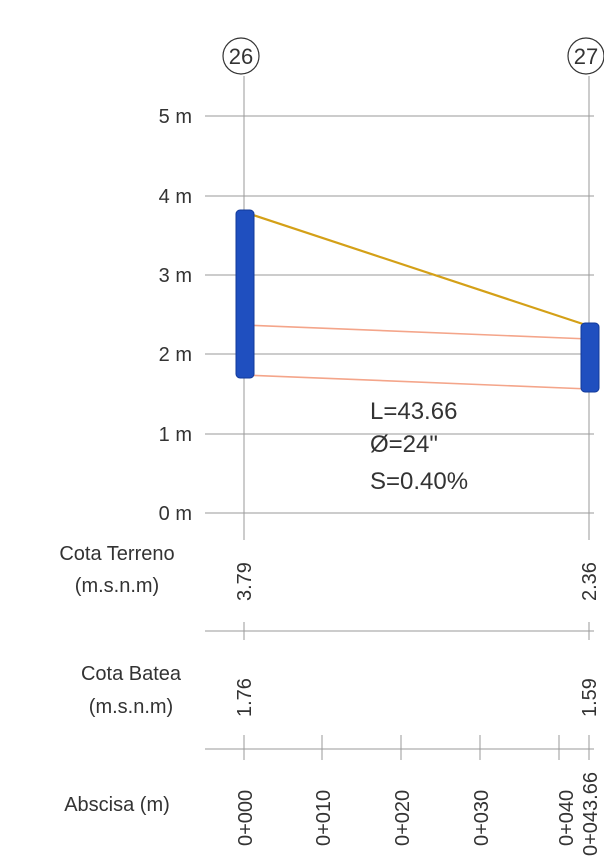  What do you see at coordinates (419, 481) in the screenshot?
I see `pipe-slope-label: S=0.40%` at bounding box center [419, 481].